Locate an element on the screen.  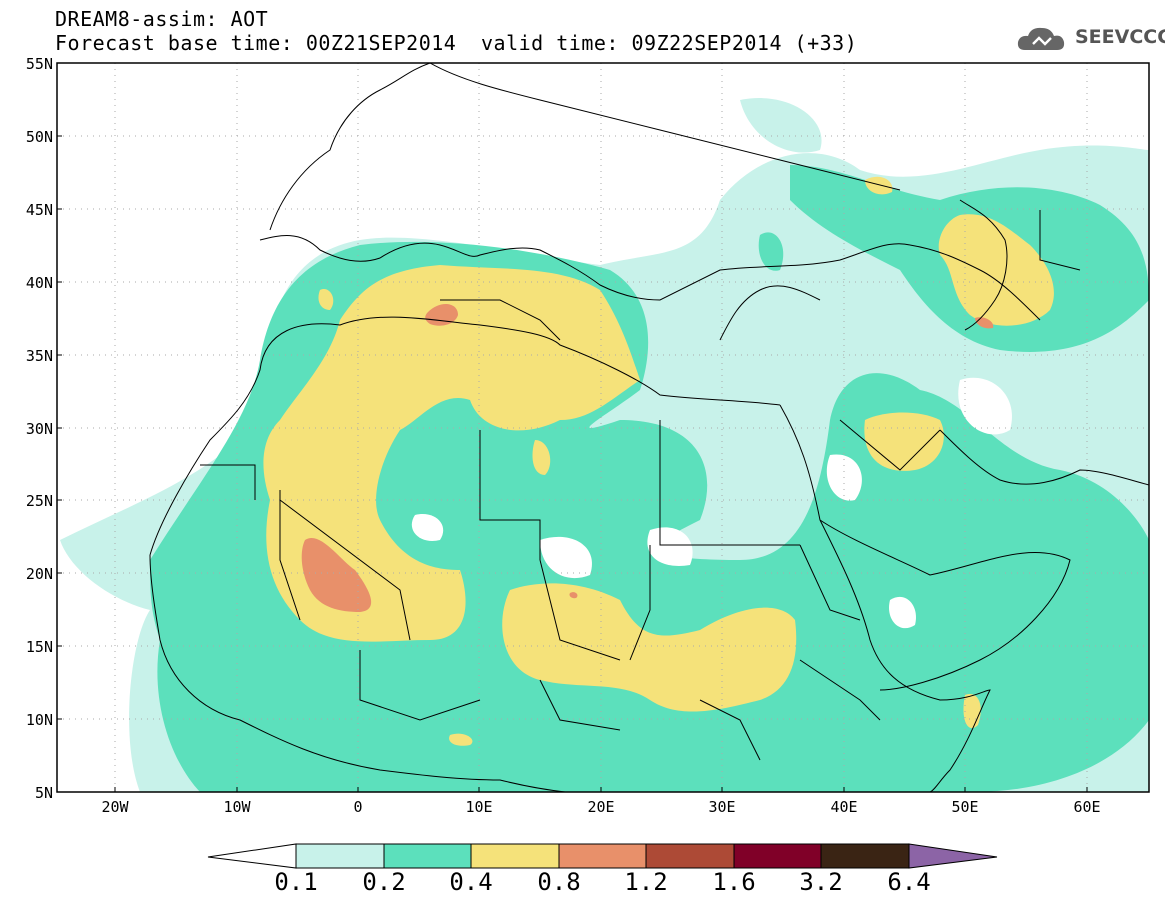
seevccc-logo: SEEVCCC is located at coordinates (1090, 39).